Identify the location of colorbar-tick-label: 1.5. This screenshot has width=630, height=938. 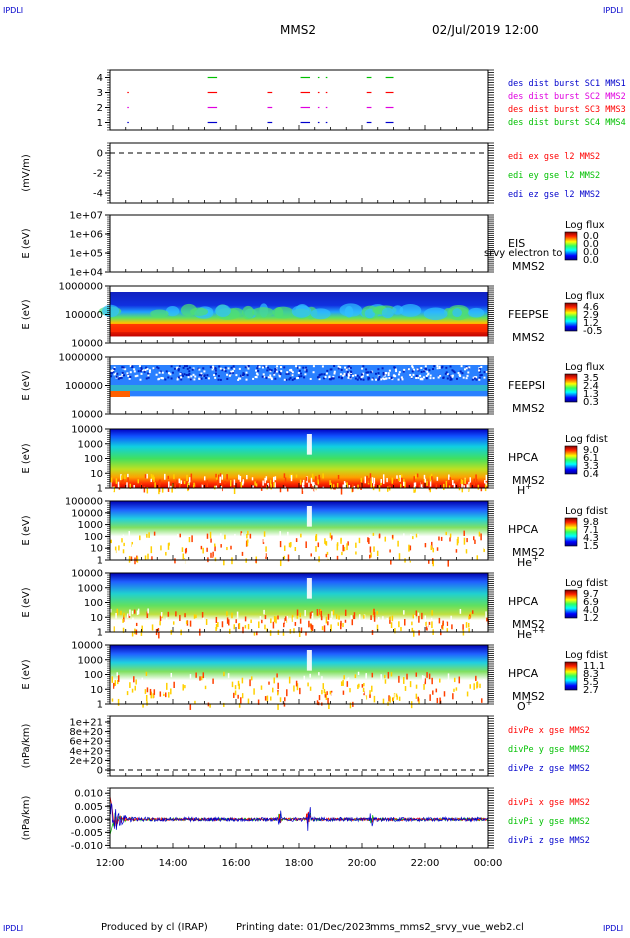
(591, 546).